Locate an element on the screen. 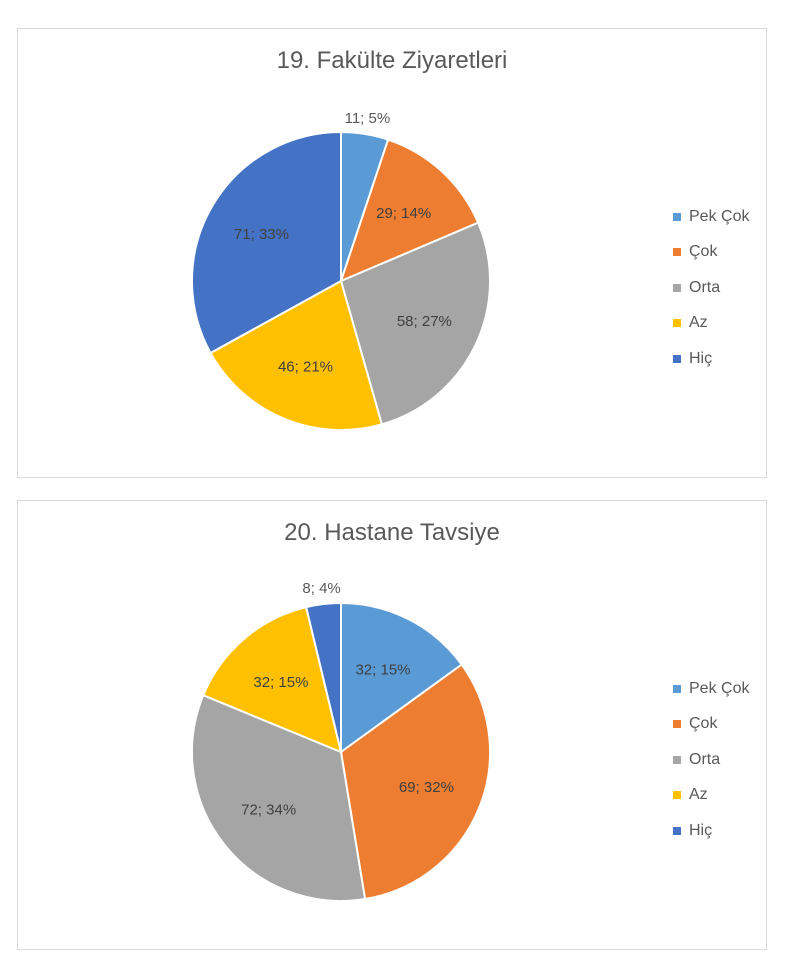 The width and height of the screenshot is (785, 975). data-label-pek-cok: 11; 5% is located at coordinates (368, 118).